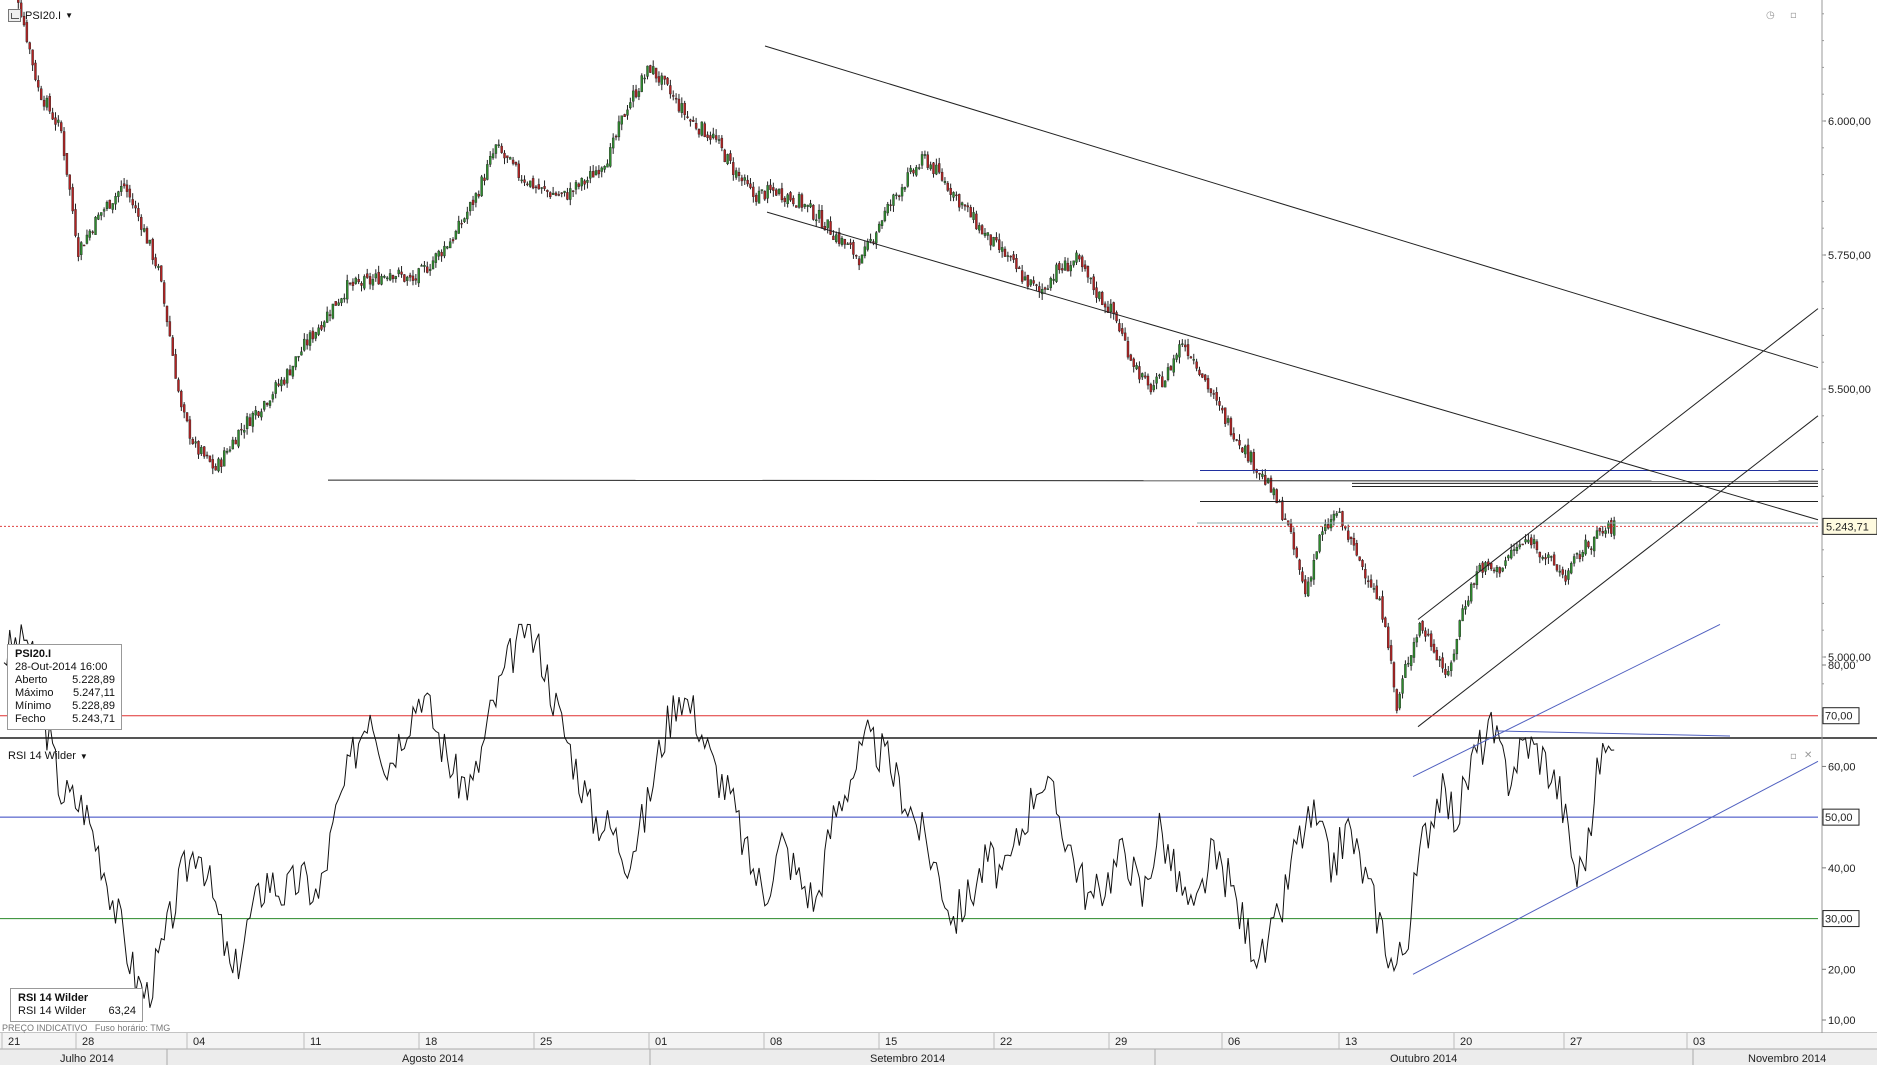 This screenshot has height=1065, width=1877. Describe the element at coordinates (14, 15) in the screenshot. I see `chart-type-icon` at that location.